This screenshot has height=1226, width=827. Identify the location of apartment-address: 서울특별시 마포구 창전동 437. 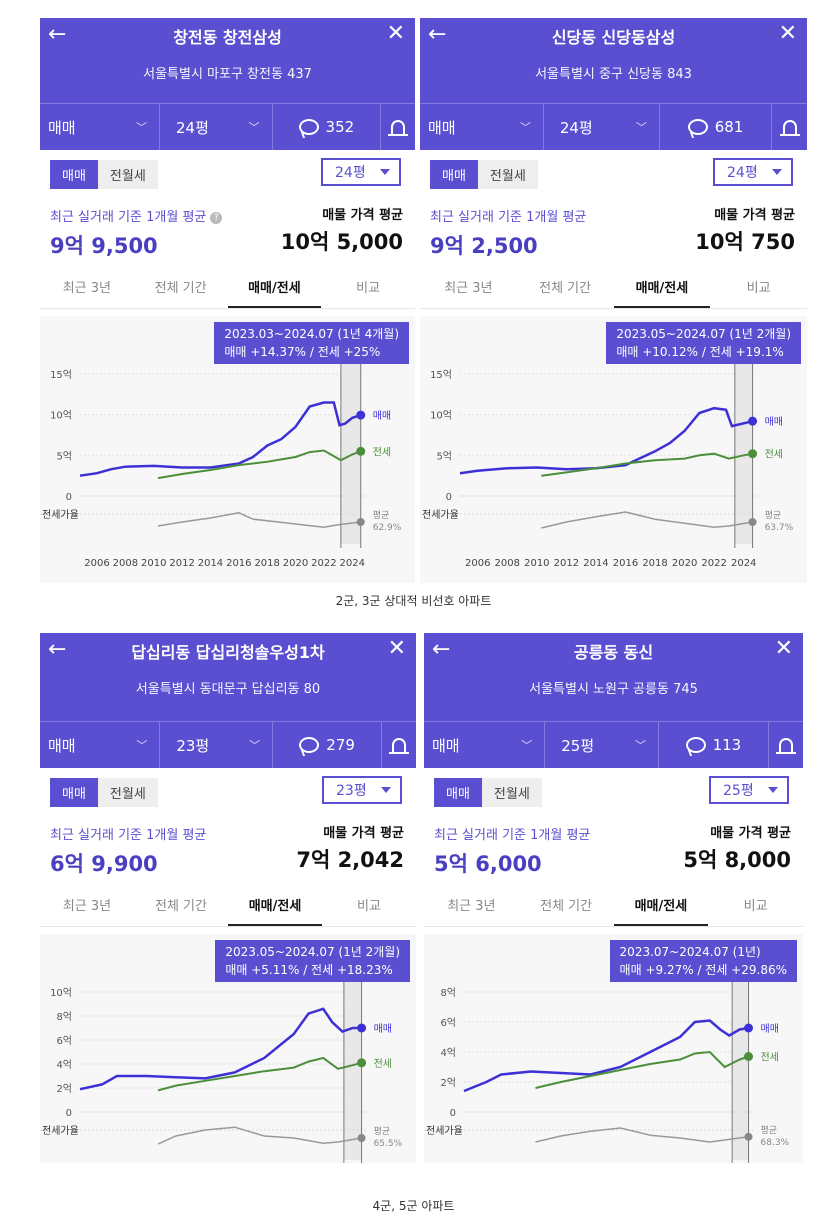
(227, 74).